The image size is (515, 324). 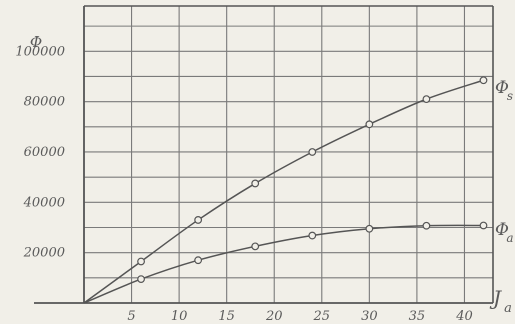 What do you see at coordinates (36, 42) in the screenshot?
I see `y-axis-label: Φ` at bounding box center [36, 42].